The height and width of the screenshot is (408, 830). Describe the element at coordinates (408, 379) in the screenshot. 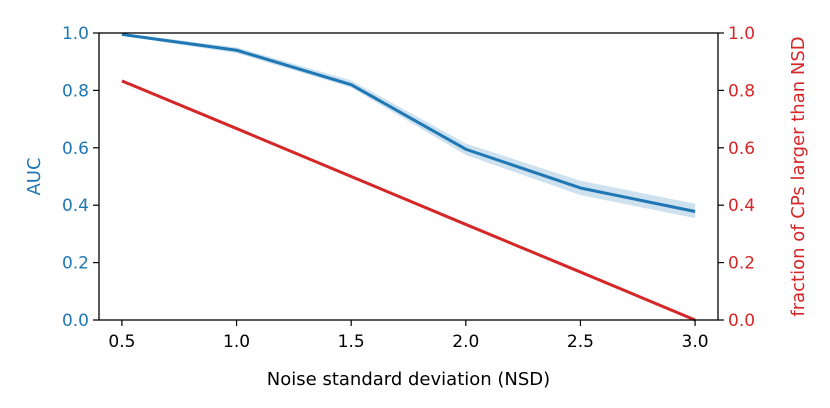

I see `x-axis-label: Noise standard deviation (NSD)` at that location.